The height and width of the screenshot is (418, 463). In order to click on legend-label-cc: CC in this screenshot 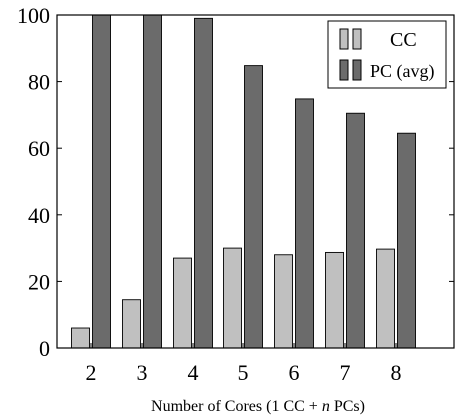, I will do `click(403, 40)`.